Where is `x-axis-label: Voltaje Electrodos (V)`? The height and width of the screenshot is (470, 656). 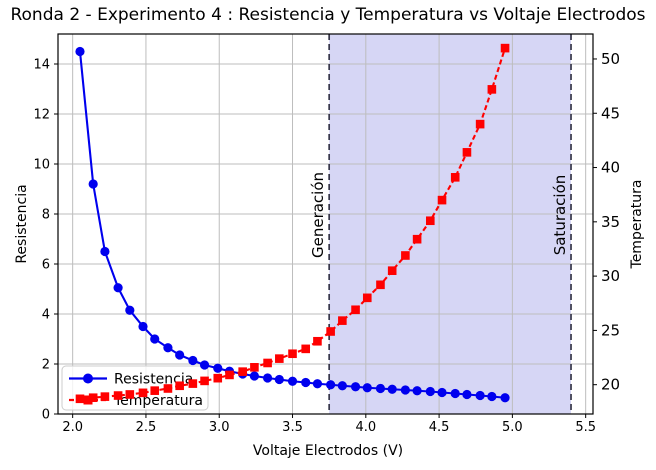 x-axis-label: Voltaje Electrodos (V) is located at coordinates (328, 451).